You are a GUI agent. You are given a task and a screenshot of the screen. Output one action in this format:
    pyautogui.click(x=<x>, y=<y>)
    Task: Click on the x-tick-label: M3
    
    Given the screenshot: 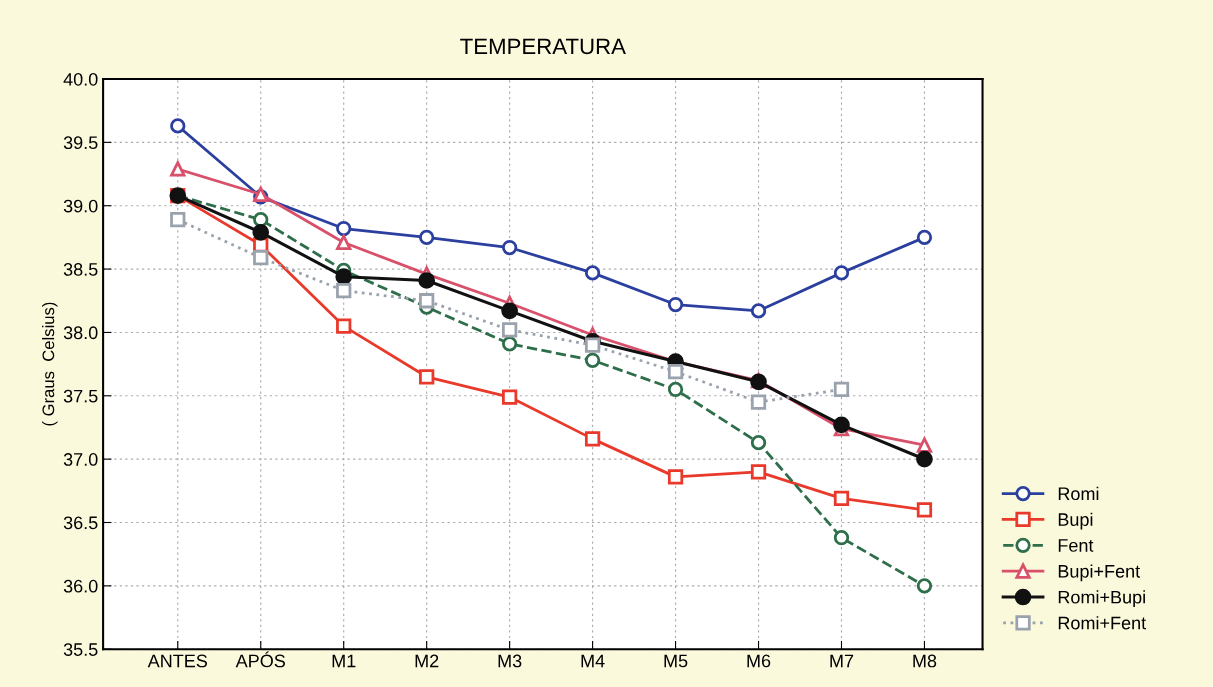 What is the action you would take?
    pyautogui.click(x=510, y=661)
    